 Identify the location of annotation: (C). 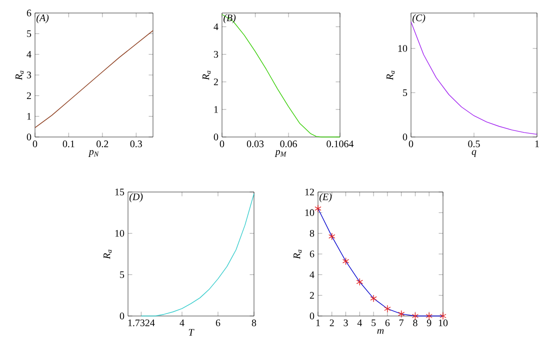
(419, 19).